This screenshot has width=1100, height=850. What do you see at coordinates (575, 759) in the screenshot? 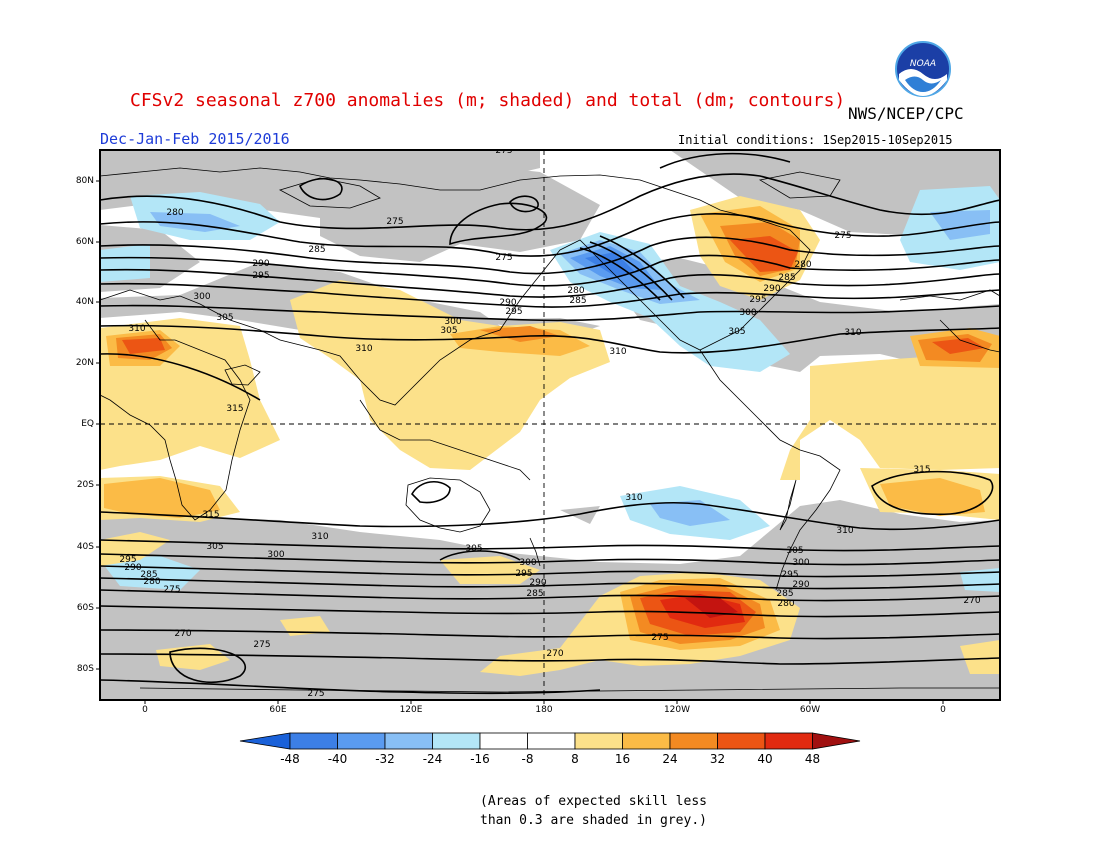
I see `colorbar-label: 8` at bounding box center [575, 759].